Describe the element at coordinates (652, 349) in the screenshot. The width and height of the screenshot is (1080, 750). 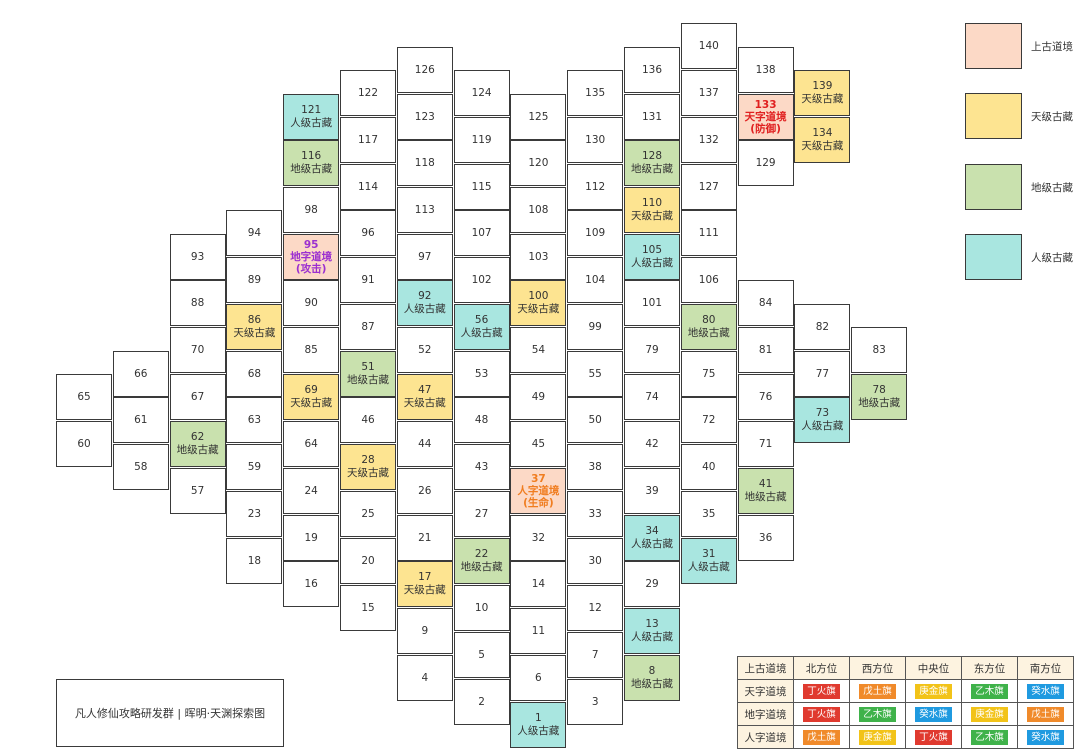
I see `cell-number: 79` at that location.